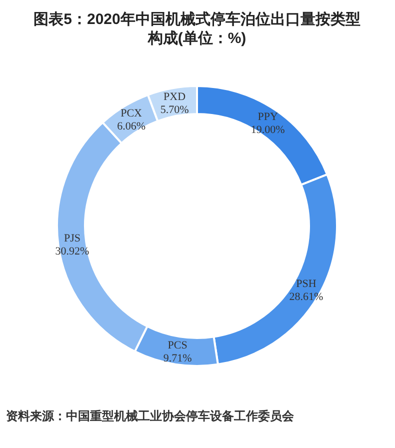 Image resolution: width=395 pixels, height=448 pixels. Describe the element at coordinates (175, 97) in the screenshot. I see `slice-label: PXD` at that location.